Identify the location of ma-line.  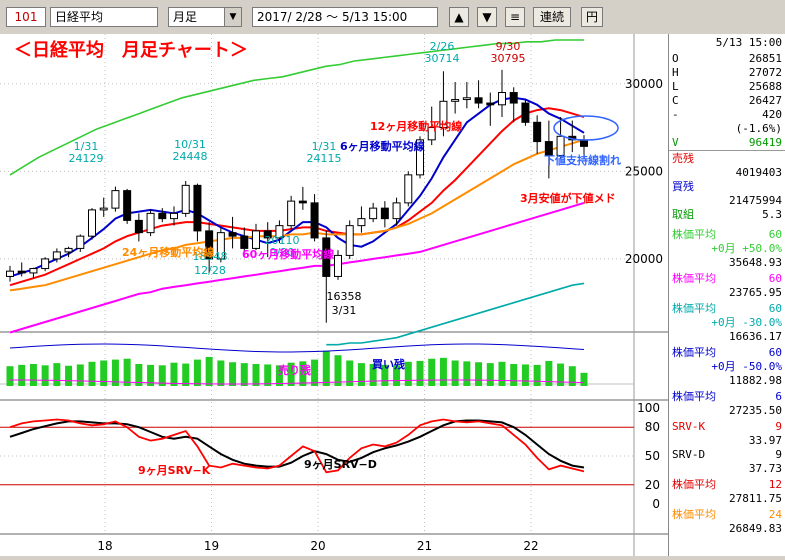
(455, 314).